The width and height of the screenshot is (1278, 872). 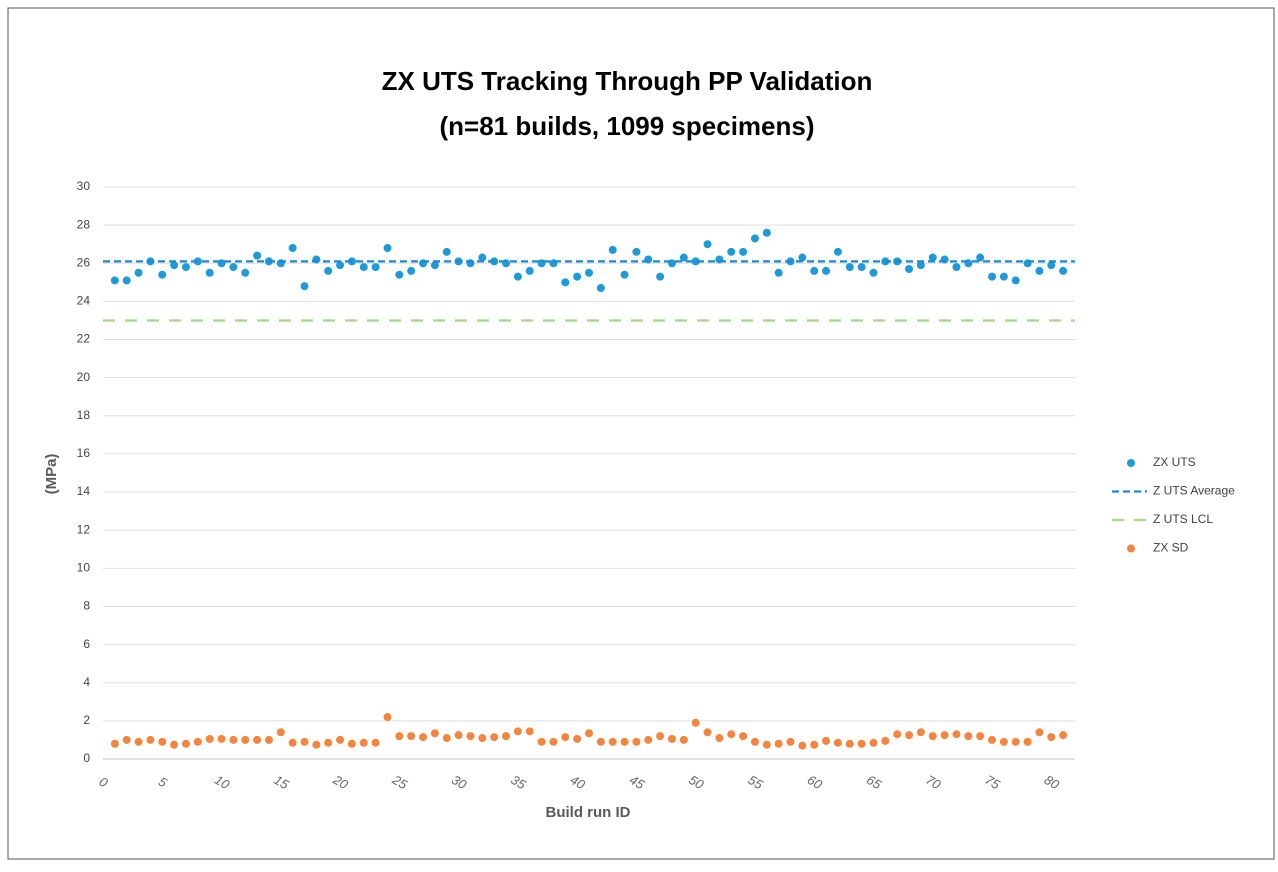 What do you see at coordinates (86, 606) in the screenshot?
I see `y-tick-label: 8` at bounding box center [86, 606].